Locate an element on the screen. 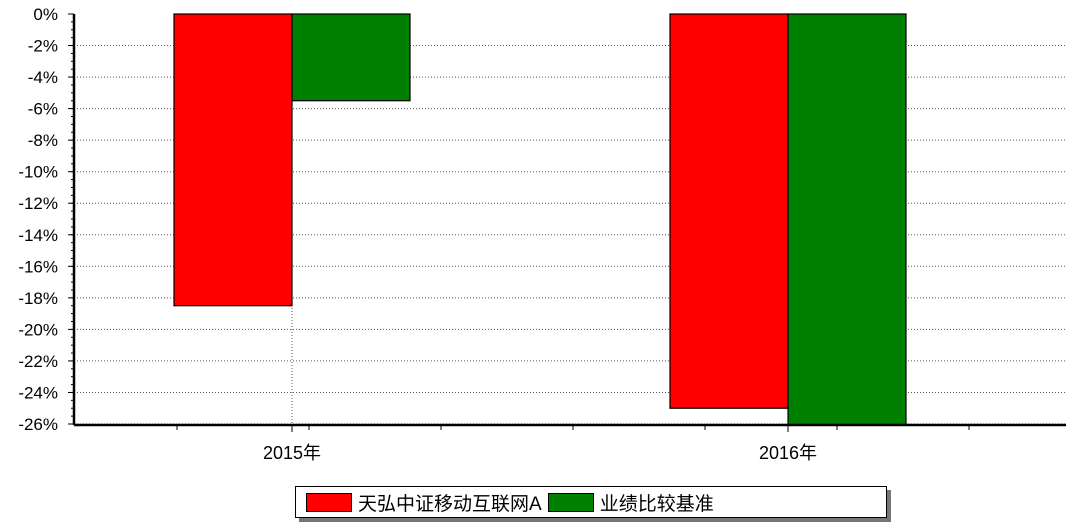 This screenshot has height=527, width=1066. legend-item-series-2: 业绩比较基准 is located at coordinates (630, 502).